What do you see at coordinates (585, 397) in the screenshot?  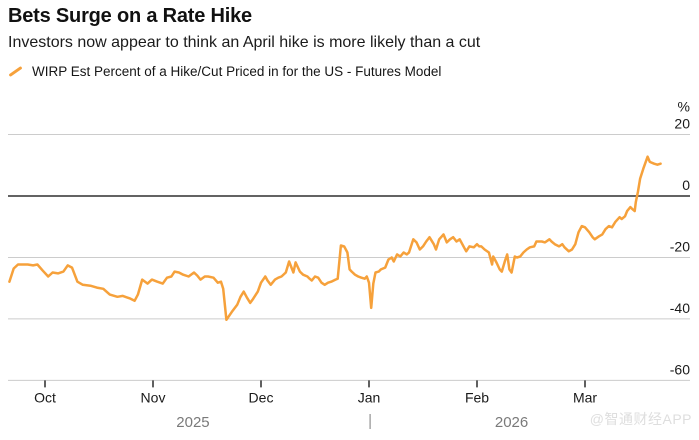 I see `x-axis-label-mar: Mar` at bounding box center [585, 397].